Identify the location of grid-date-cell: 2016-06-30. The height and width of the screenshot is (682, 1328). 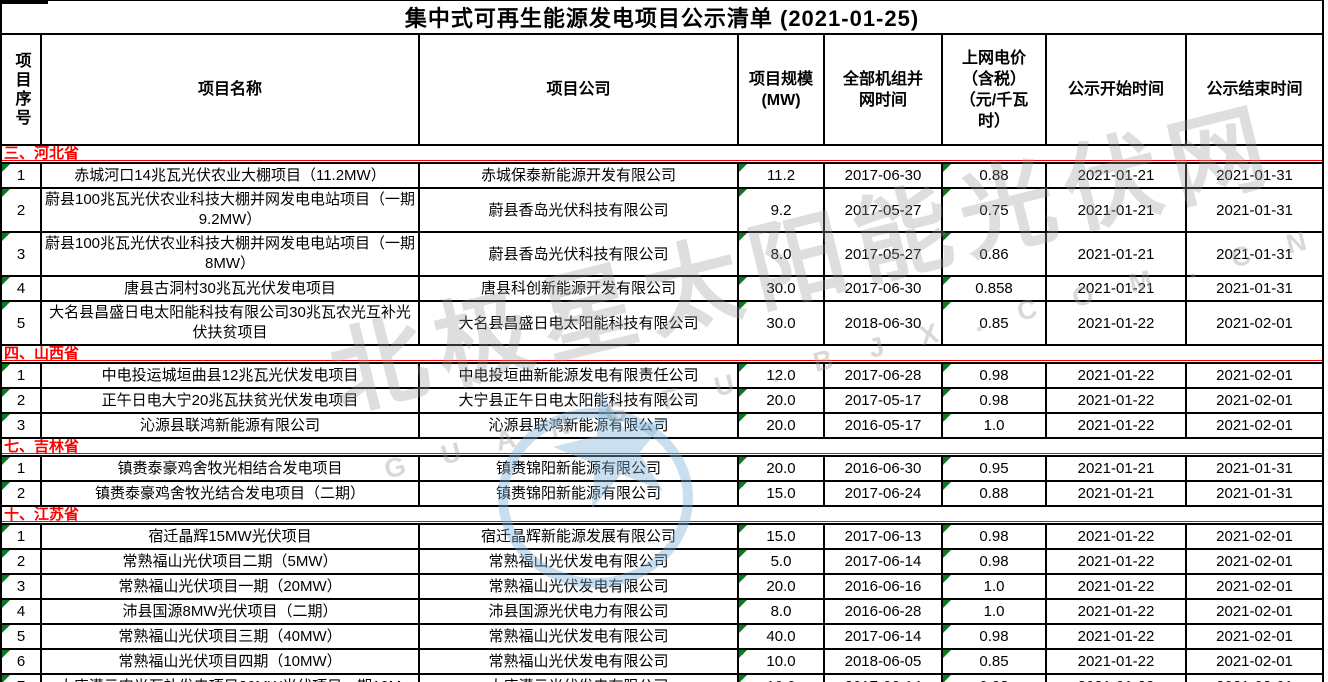
(883, 468).